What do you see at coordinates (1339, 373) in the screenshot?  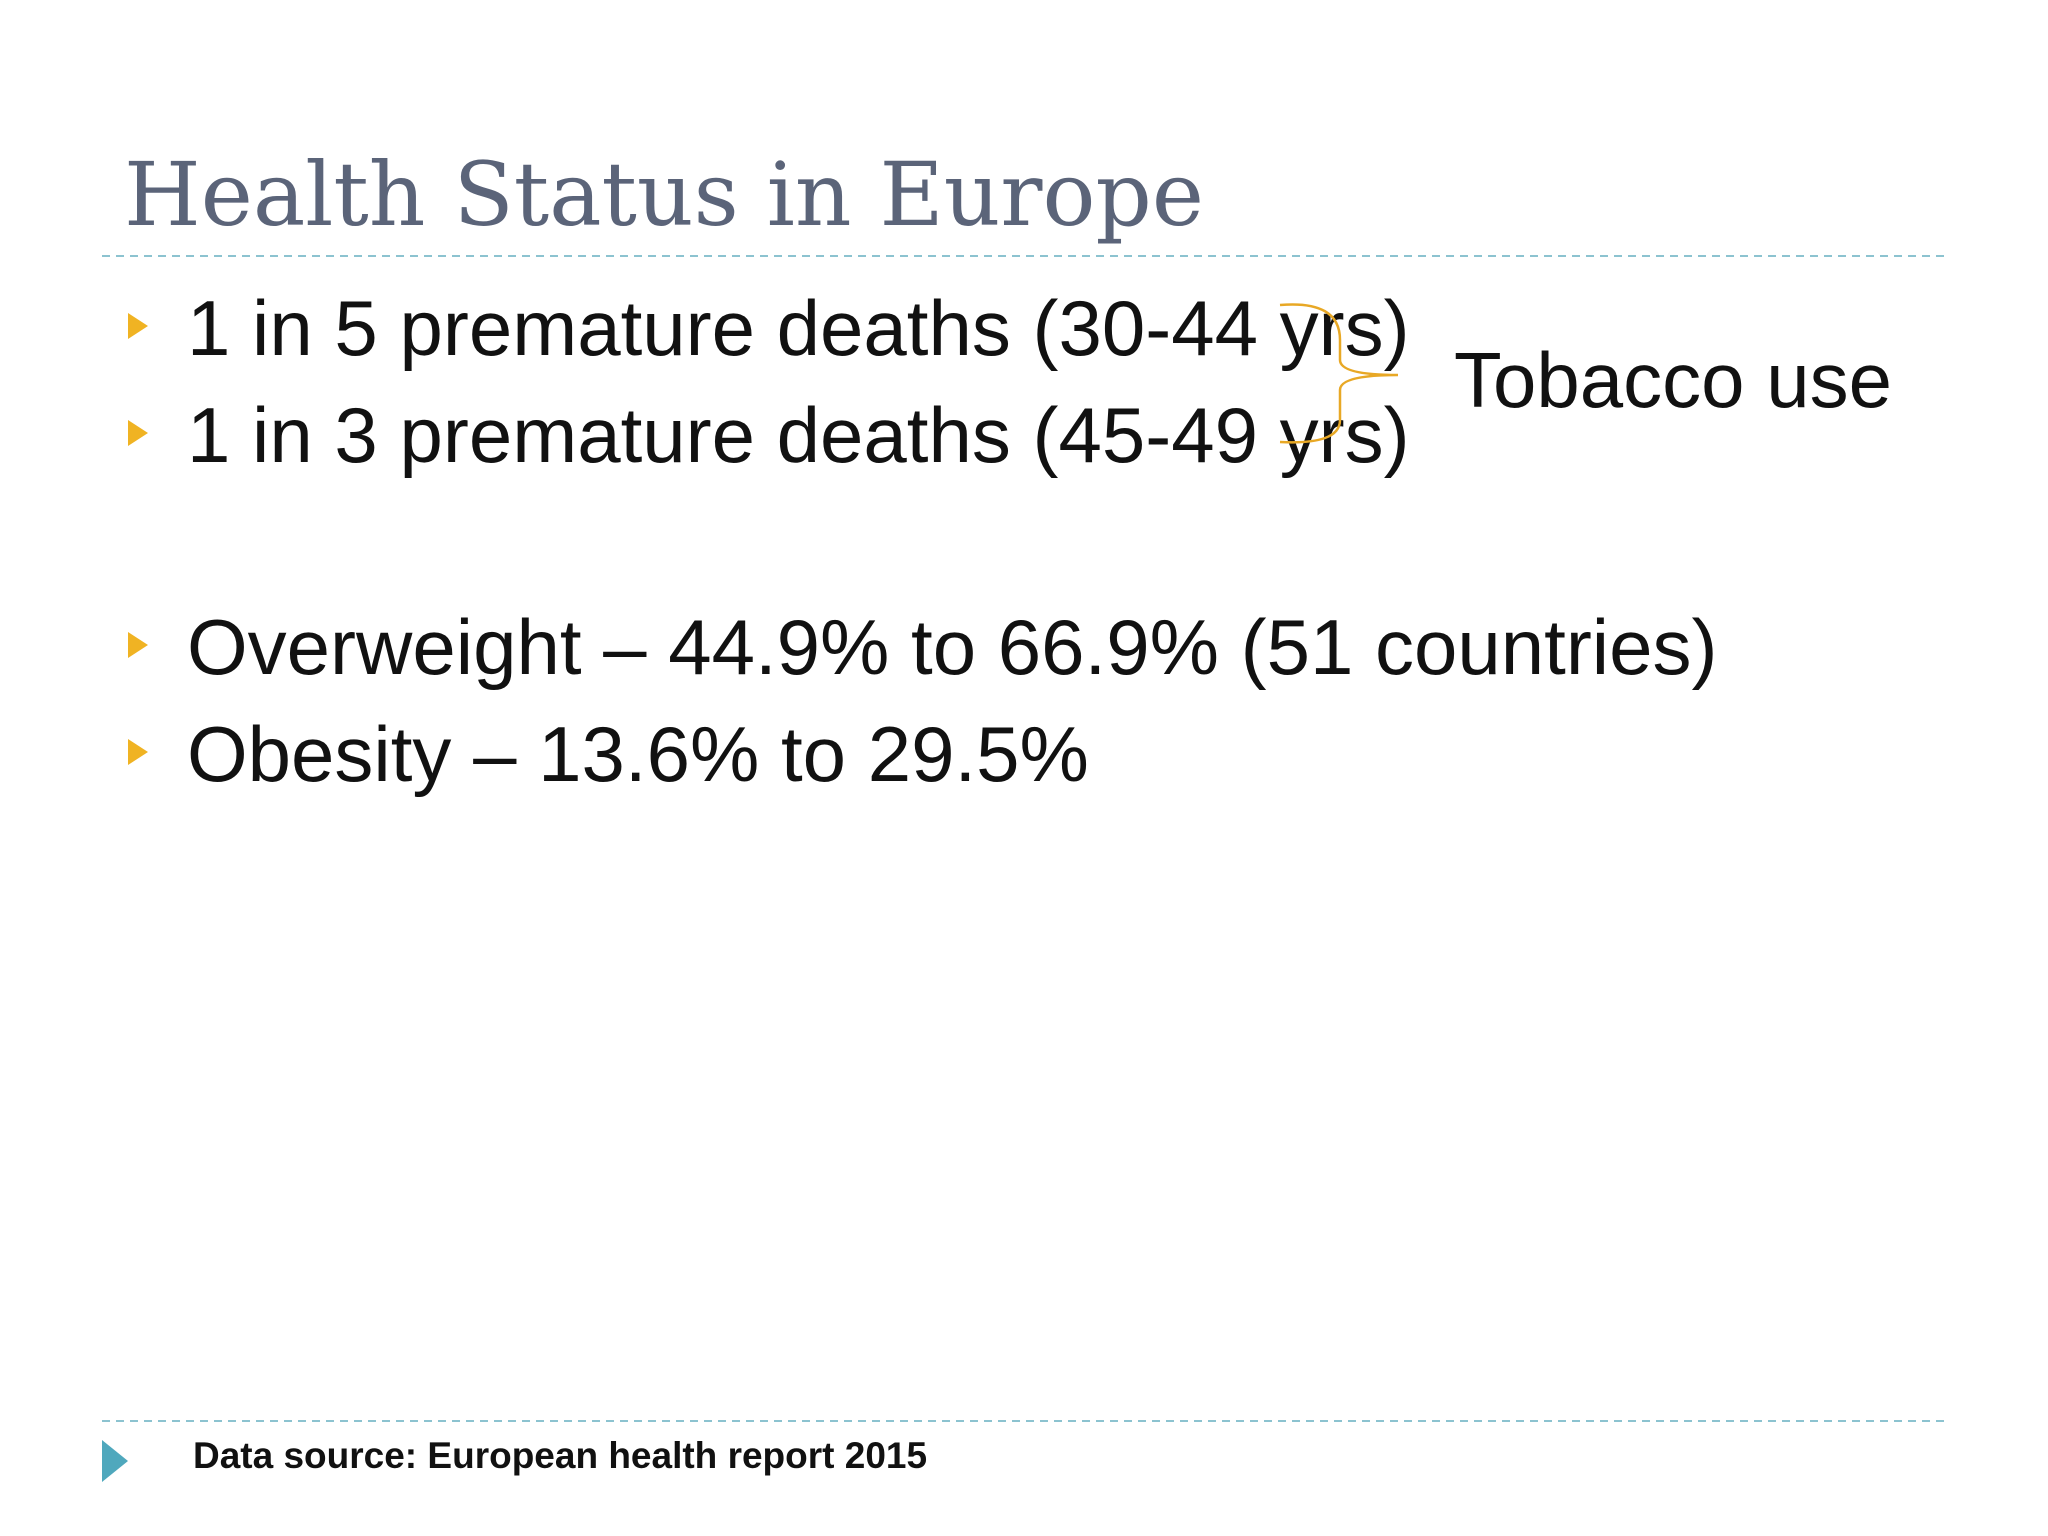 I see `brace` at bounding box center [1339, 373].